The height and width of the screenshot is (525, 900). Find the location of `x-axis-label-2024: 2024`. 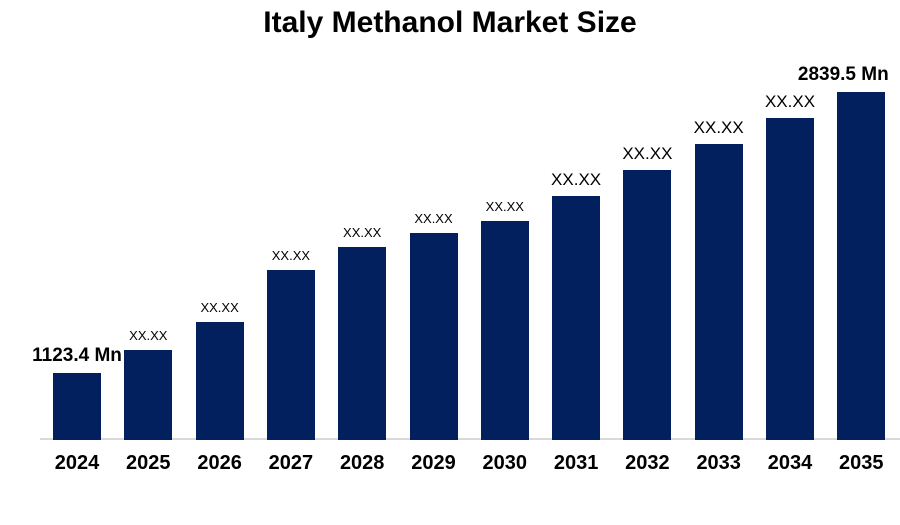

x-axis-label-2024: 2024 is located at coordinates (77, 463).